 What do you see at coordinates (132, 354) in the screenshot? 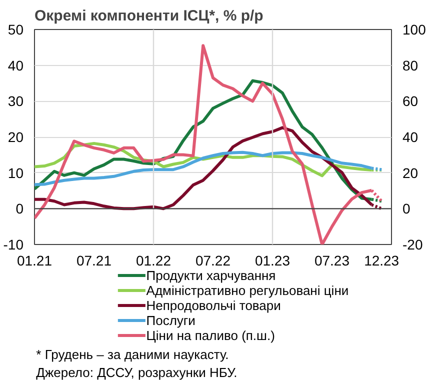
I see `text: * Грудень – за даними наукасту.` at bounding box center [132, 354].